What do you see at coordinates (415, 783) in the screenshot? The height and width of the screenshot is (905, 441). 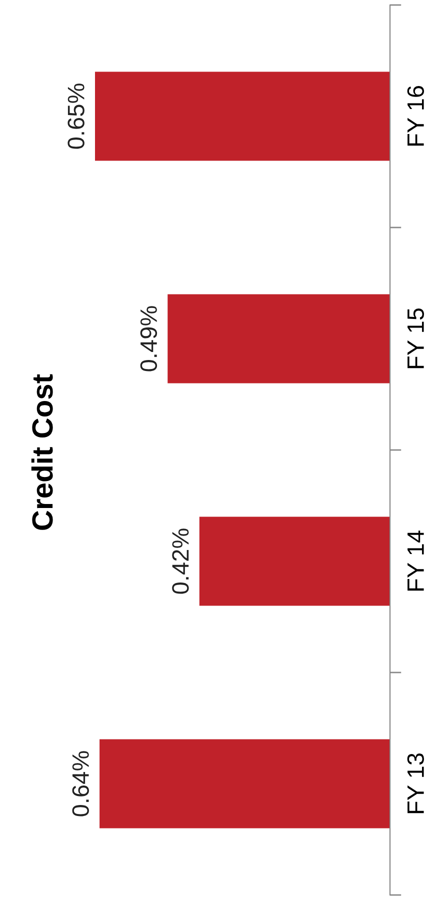 I see `y-tick-label: FY 13` at bounding box center [415, 783].